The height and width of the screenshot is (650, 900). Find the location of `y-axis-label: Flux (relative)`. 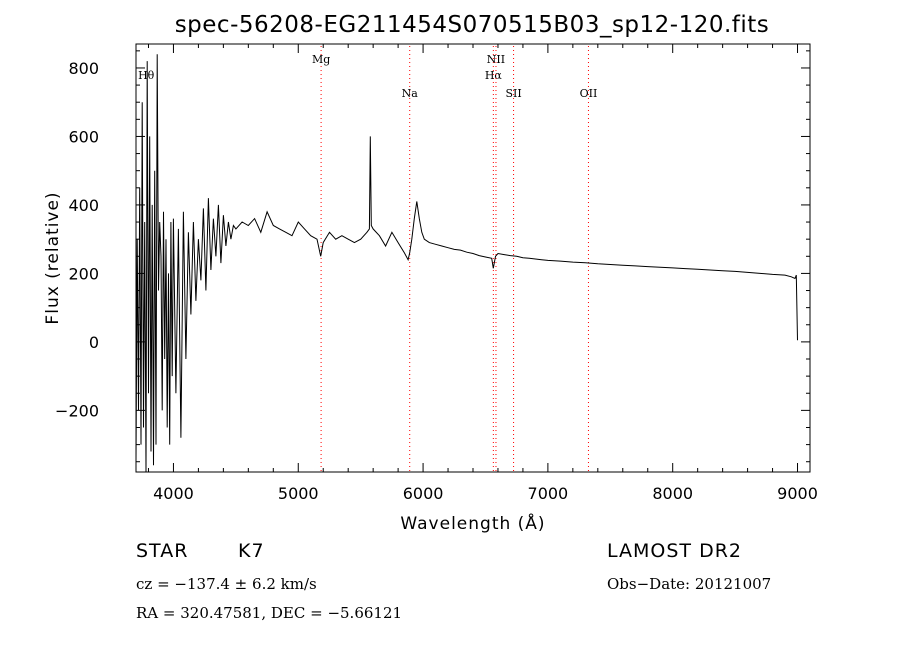

y-axis-label: Flux (relative) is located at coordinates (53, 257).